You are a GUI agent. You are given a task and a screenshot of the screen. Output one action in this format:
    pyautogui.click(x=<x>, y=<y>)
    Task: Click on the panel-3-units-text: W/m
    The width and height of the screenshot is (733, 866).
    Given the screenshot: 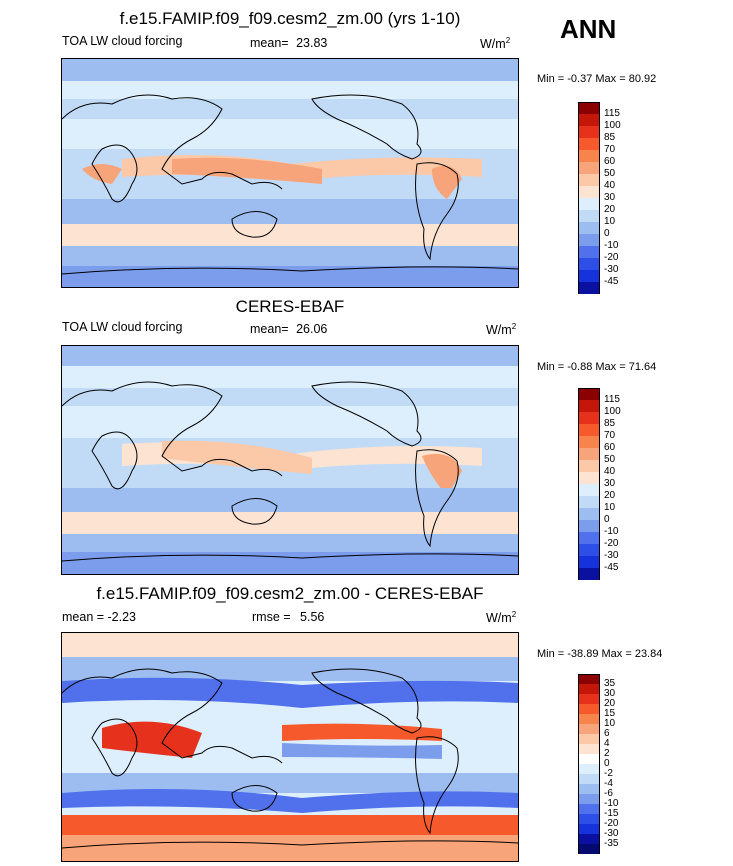 What is the action you would take?
    pyautogui.click(x=499, y=618)
    